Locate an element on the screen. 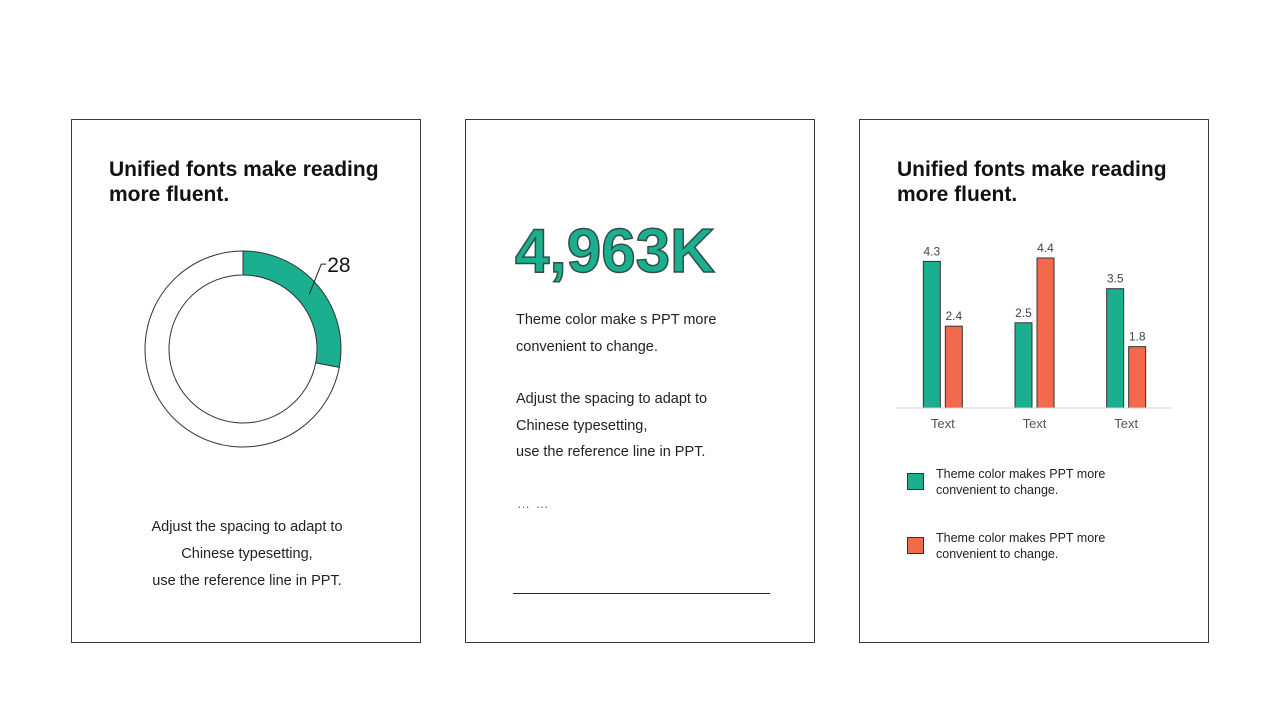 This screenshot has height=720, width=1280. description-line: use the reference line in PPT. is located at coordinates (247, 581).